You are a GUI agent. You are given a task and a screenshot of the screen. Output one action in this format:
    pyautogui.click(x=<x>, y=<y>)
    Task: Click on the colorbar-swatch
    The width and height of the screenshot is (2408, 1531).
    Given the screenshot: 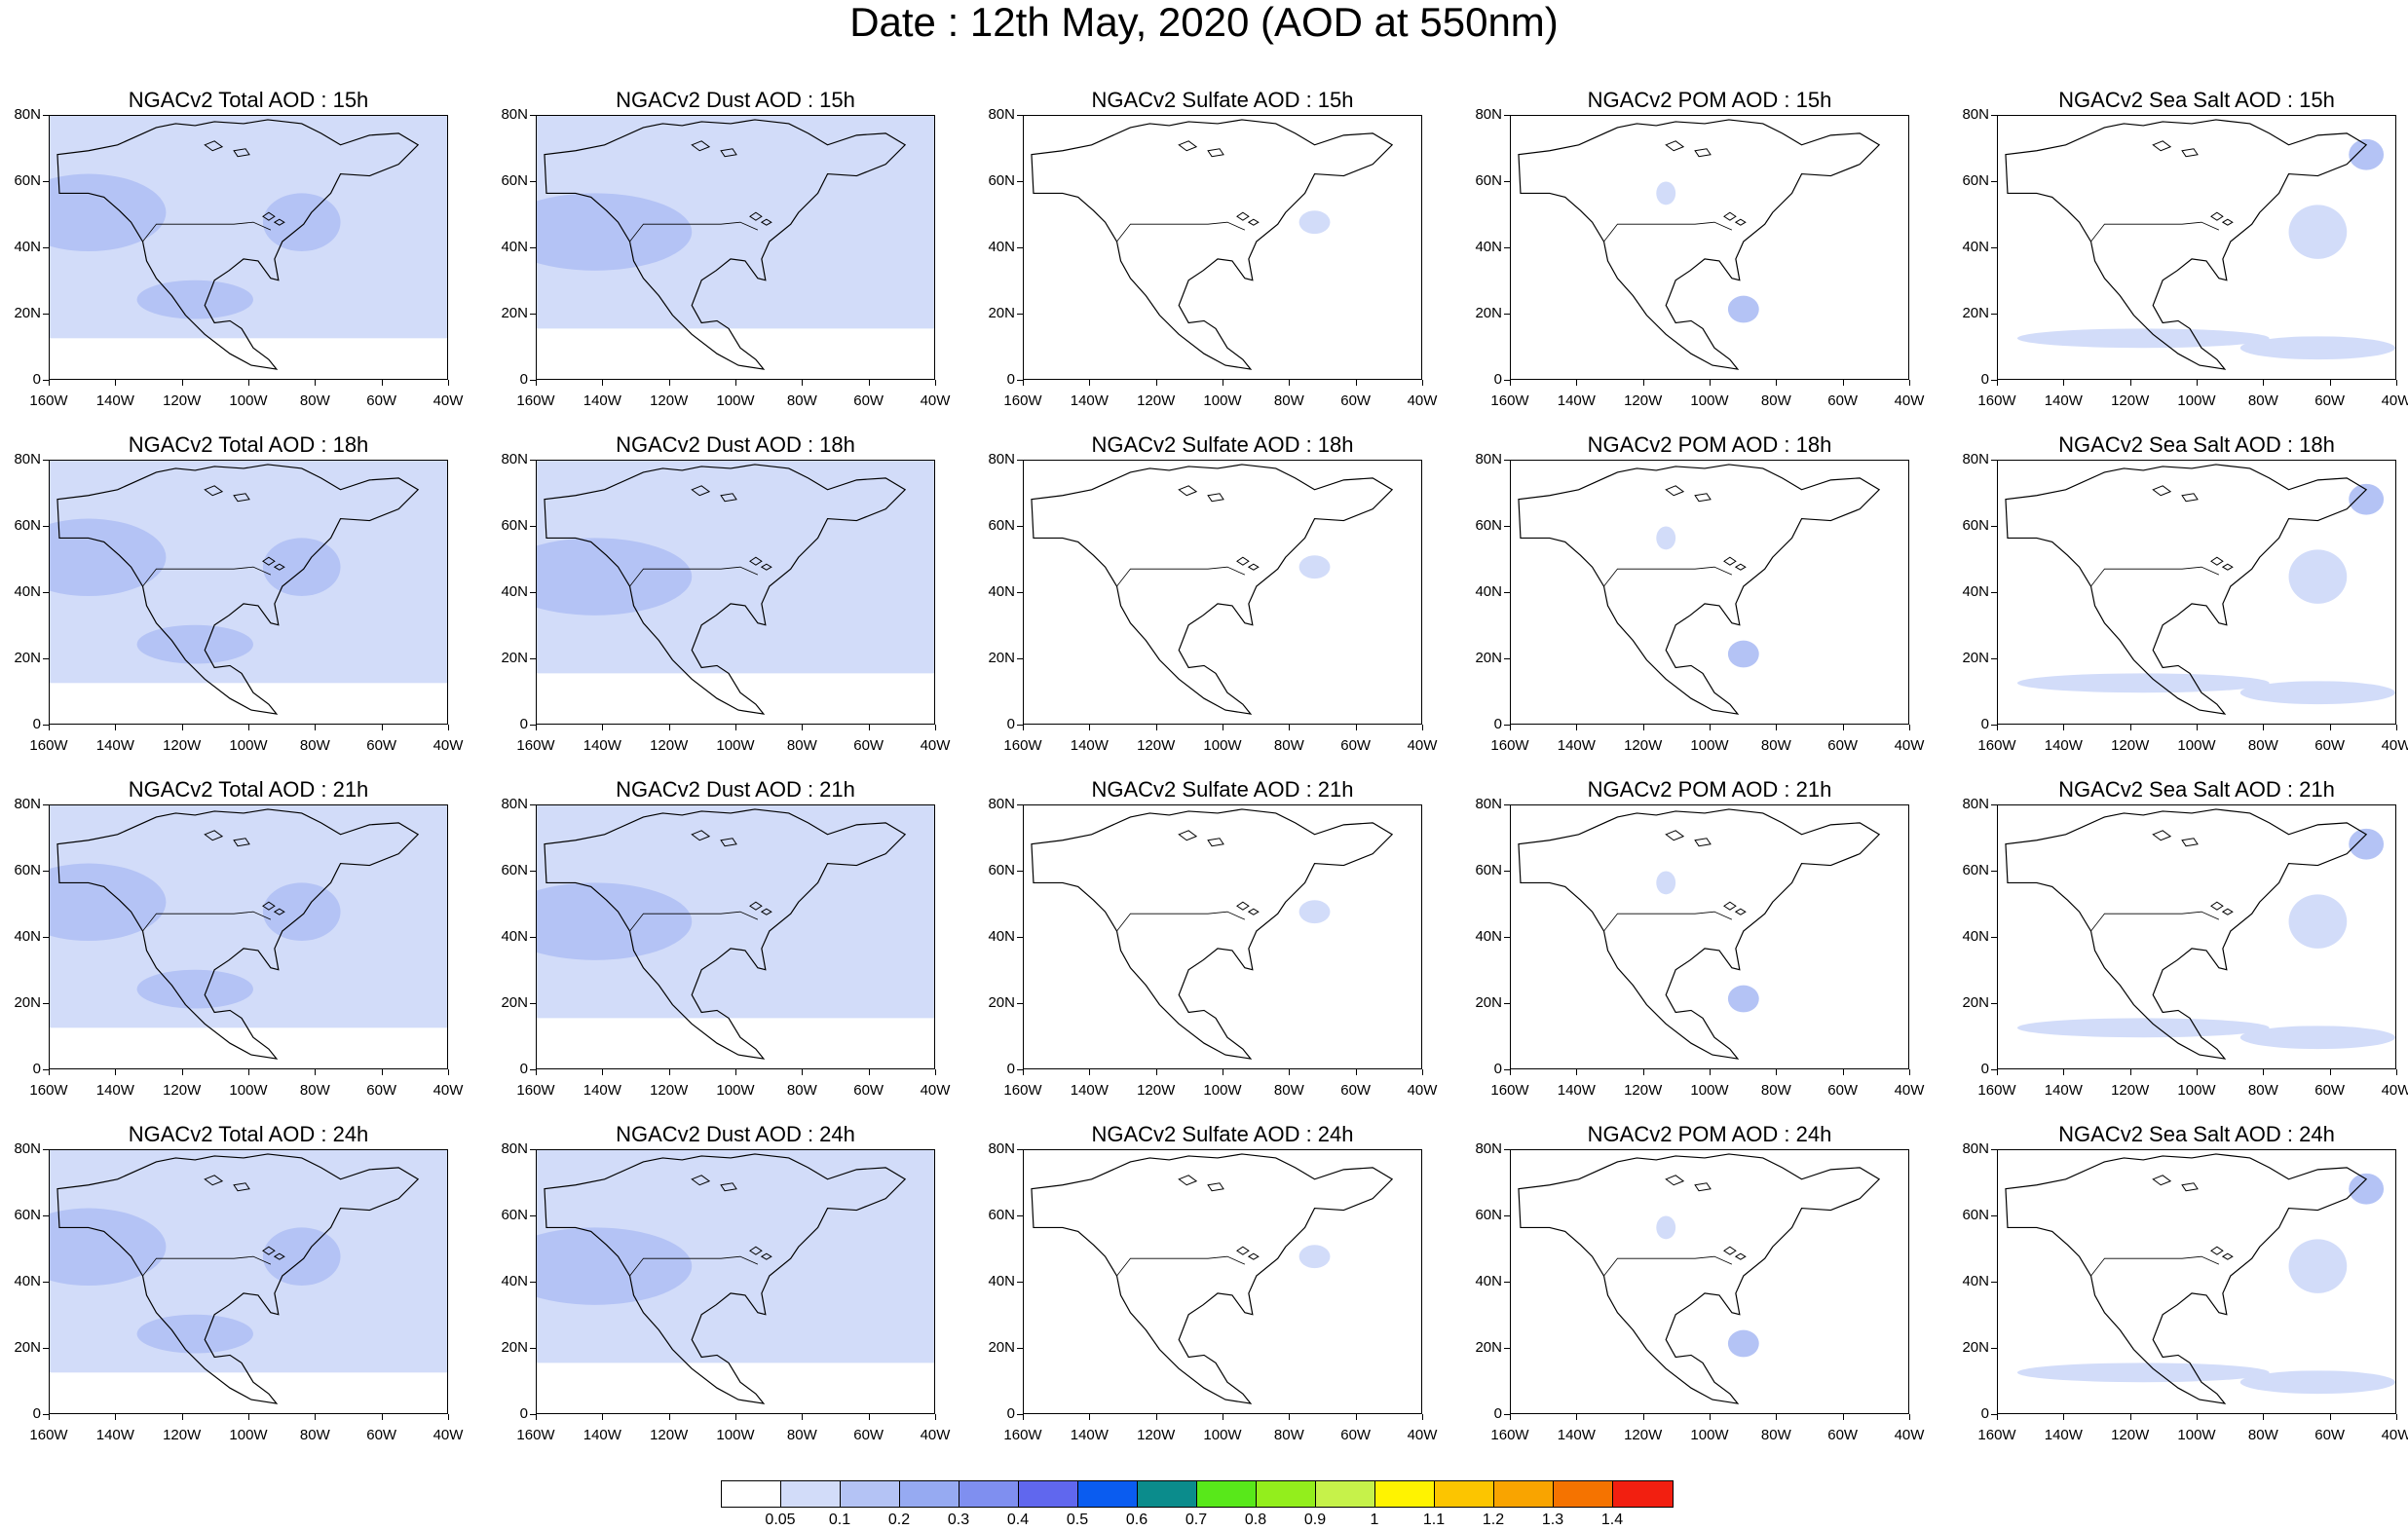 What is the action you would take?
    pyautogui.click(x=751, y=1494)
    